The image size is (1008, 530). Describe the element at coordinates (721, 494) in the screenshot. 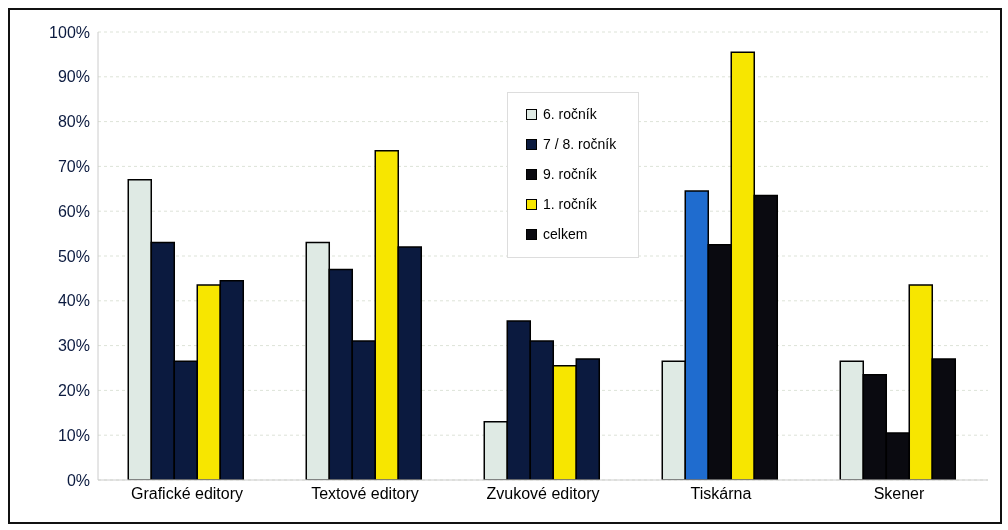

I see `x-tick-label: Tiskárna` at that location.